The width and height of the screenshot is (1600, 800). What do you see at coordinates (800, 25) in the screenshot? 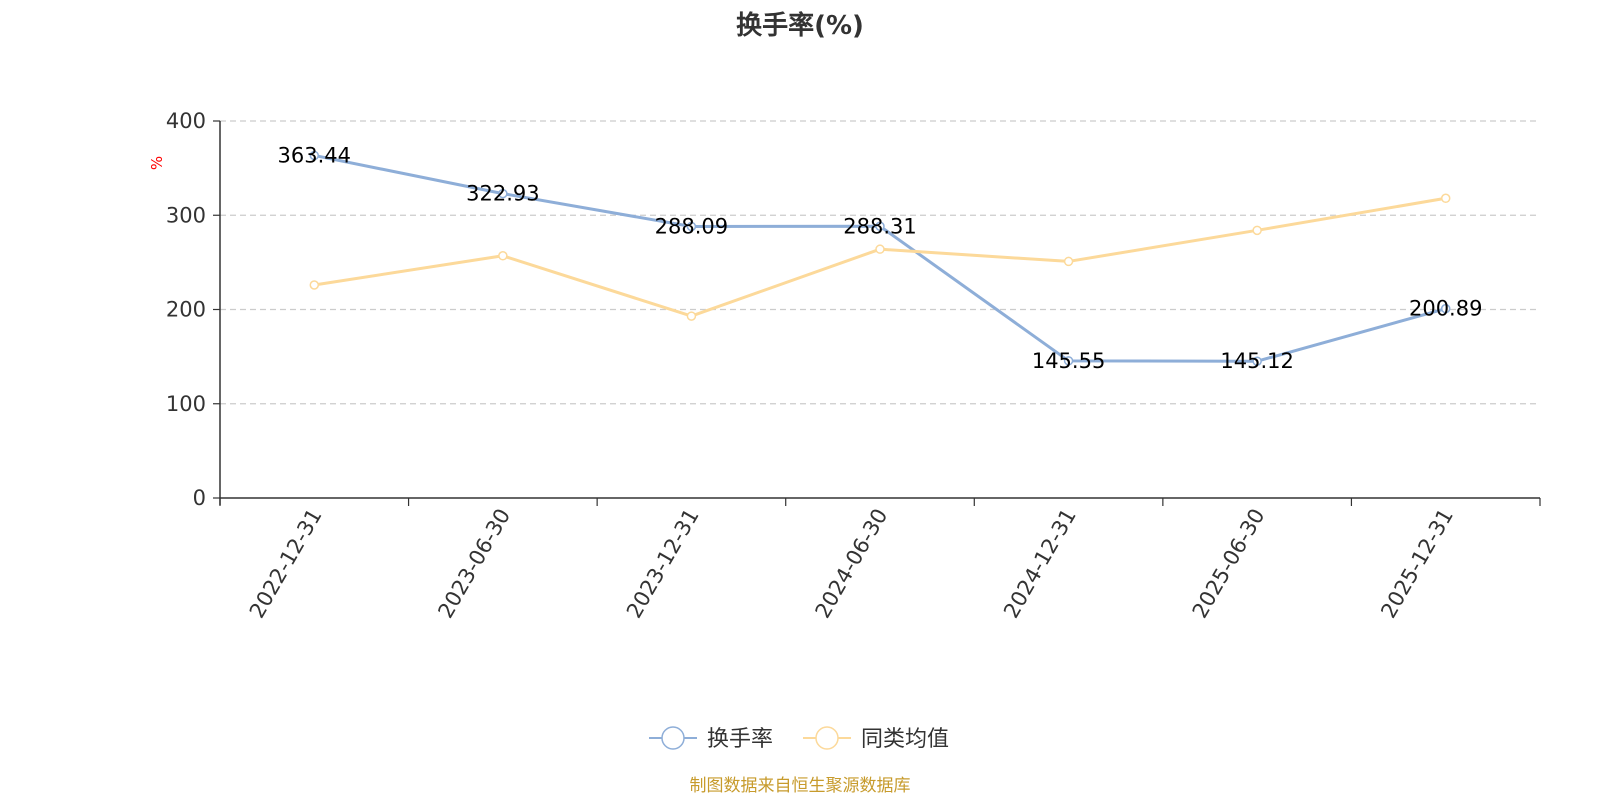
I see `chart-title: 换手率(%)` at bounding box center [800, 25].